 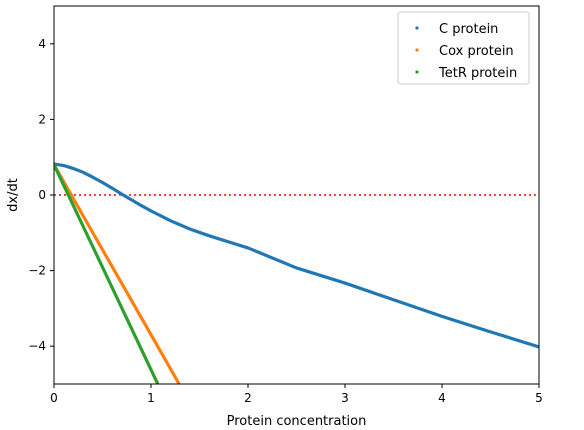 I want to click on legend-label: Cox protein, so click(x=476, y=51).